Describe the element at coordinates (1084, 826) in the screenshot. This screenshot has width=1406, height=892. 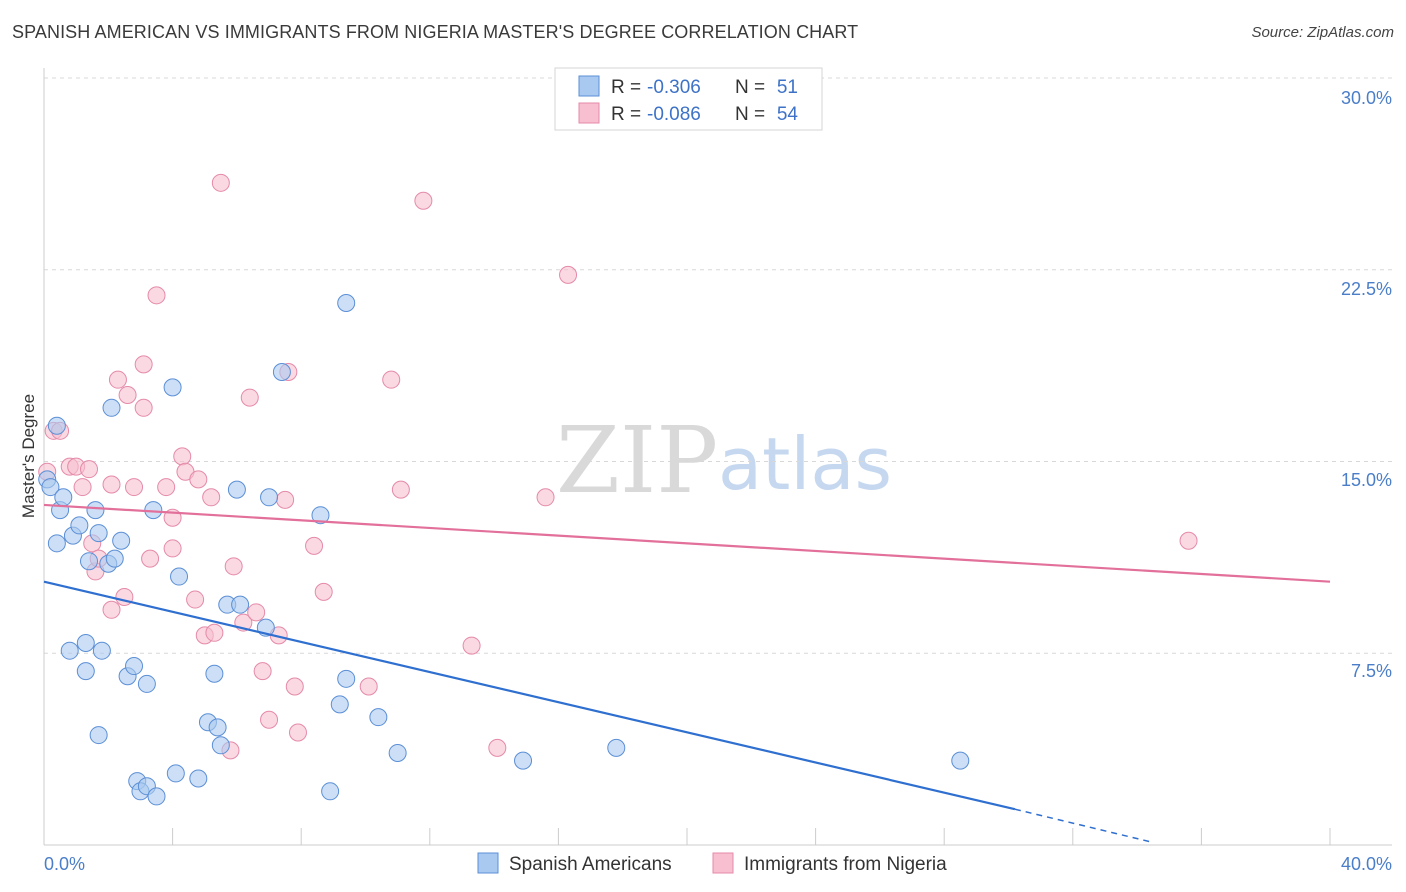
I see `trend-line-spanish-extension` at that location.